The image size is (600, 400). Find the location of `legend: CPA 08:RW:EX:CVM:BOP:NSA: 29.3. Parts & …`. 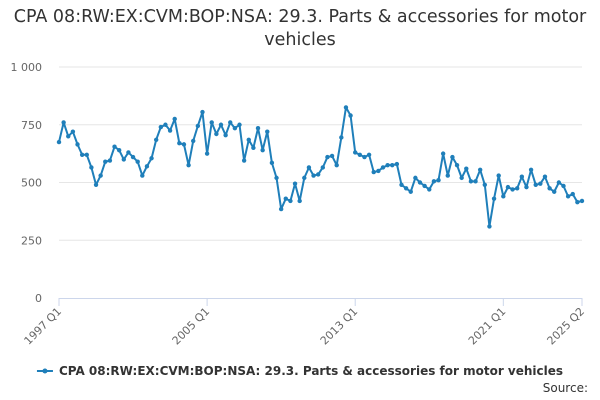

legend: CPA 08:RW:EX:CVM:BOP:NSA: 29.3. Parts & … is located at coordinates (299, 371).